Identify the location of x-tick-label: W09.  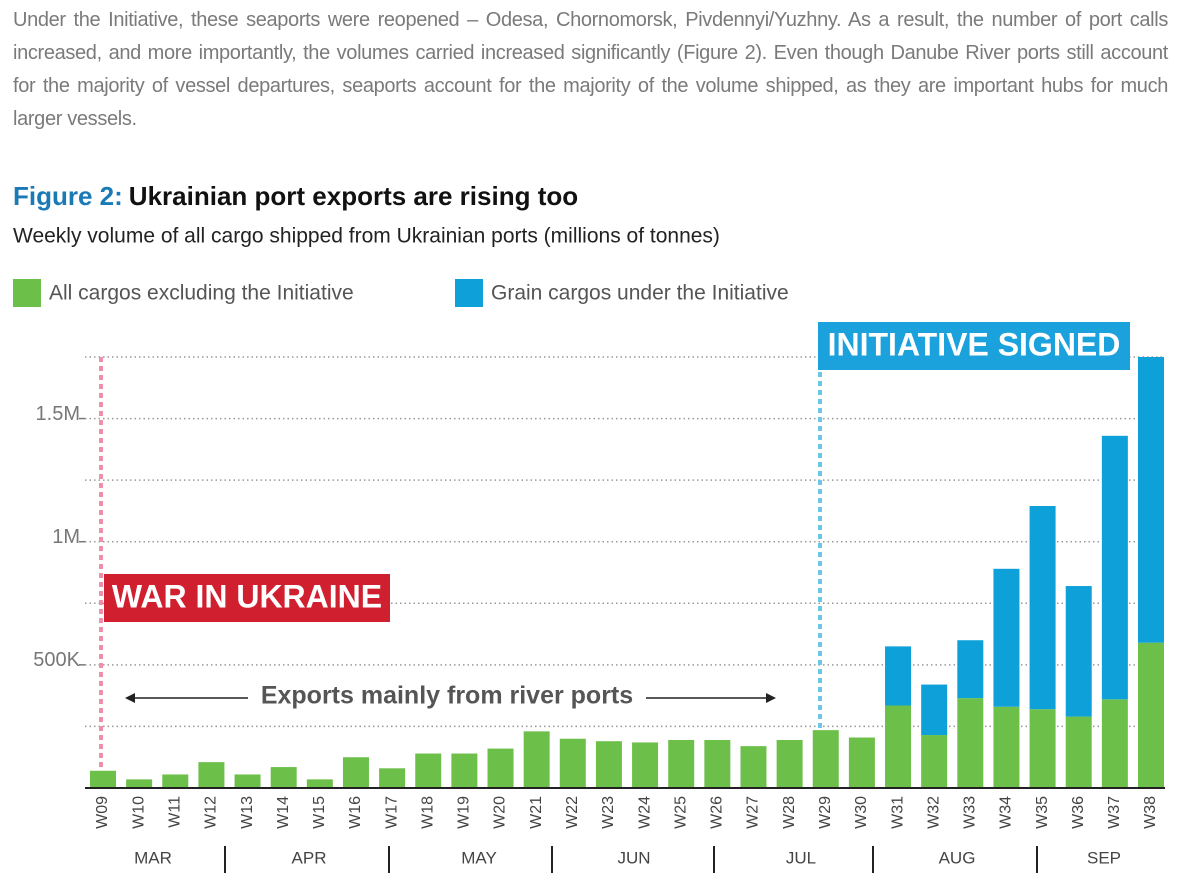
(102, 812).